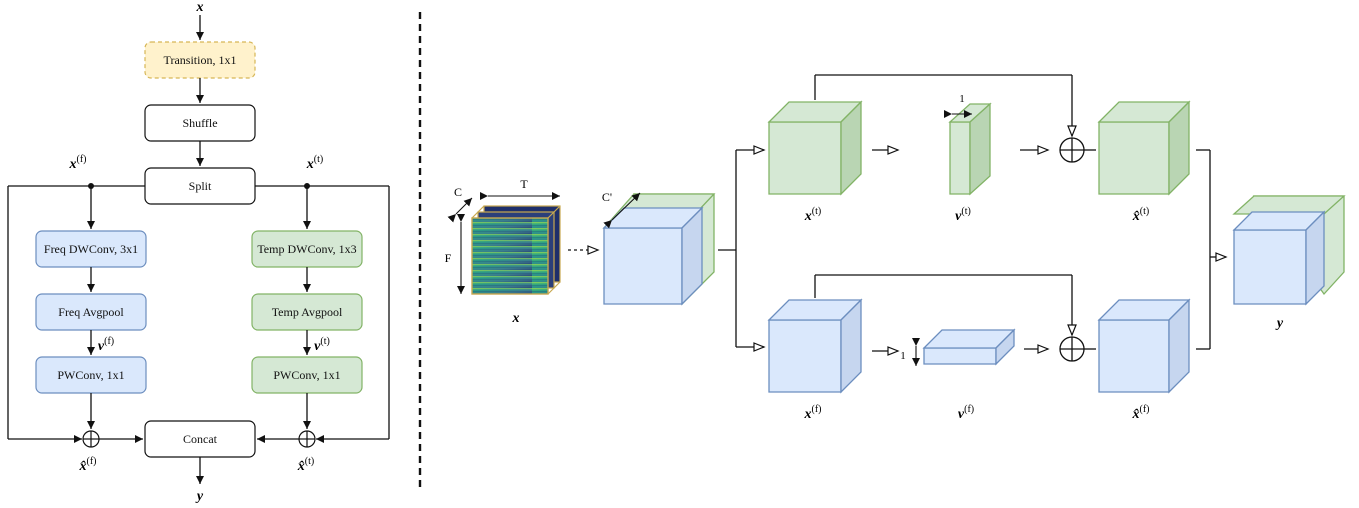 The image size is (1359, 508). What do you see at coordinates (813, 413) in the screenshot?
I see `right-xf-label: x(f)` at bounding box center [813, 413].